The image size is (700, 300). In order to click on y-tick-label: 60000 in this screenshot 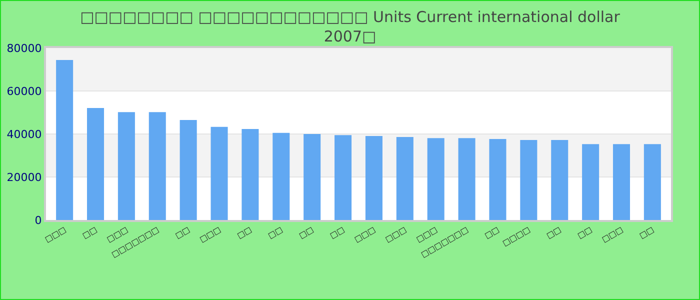, I will do `click(24, 91)`.